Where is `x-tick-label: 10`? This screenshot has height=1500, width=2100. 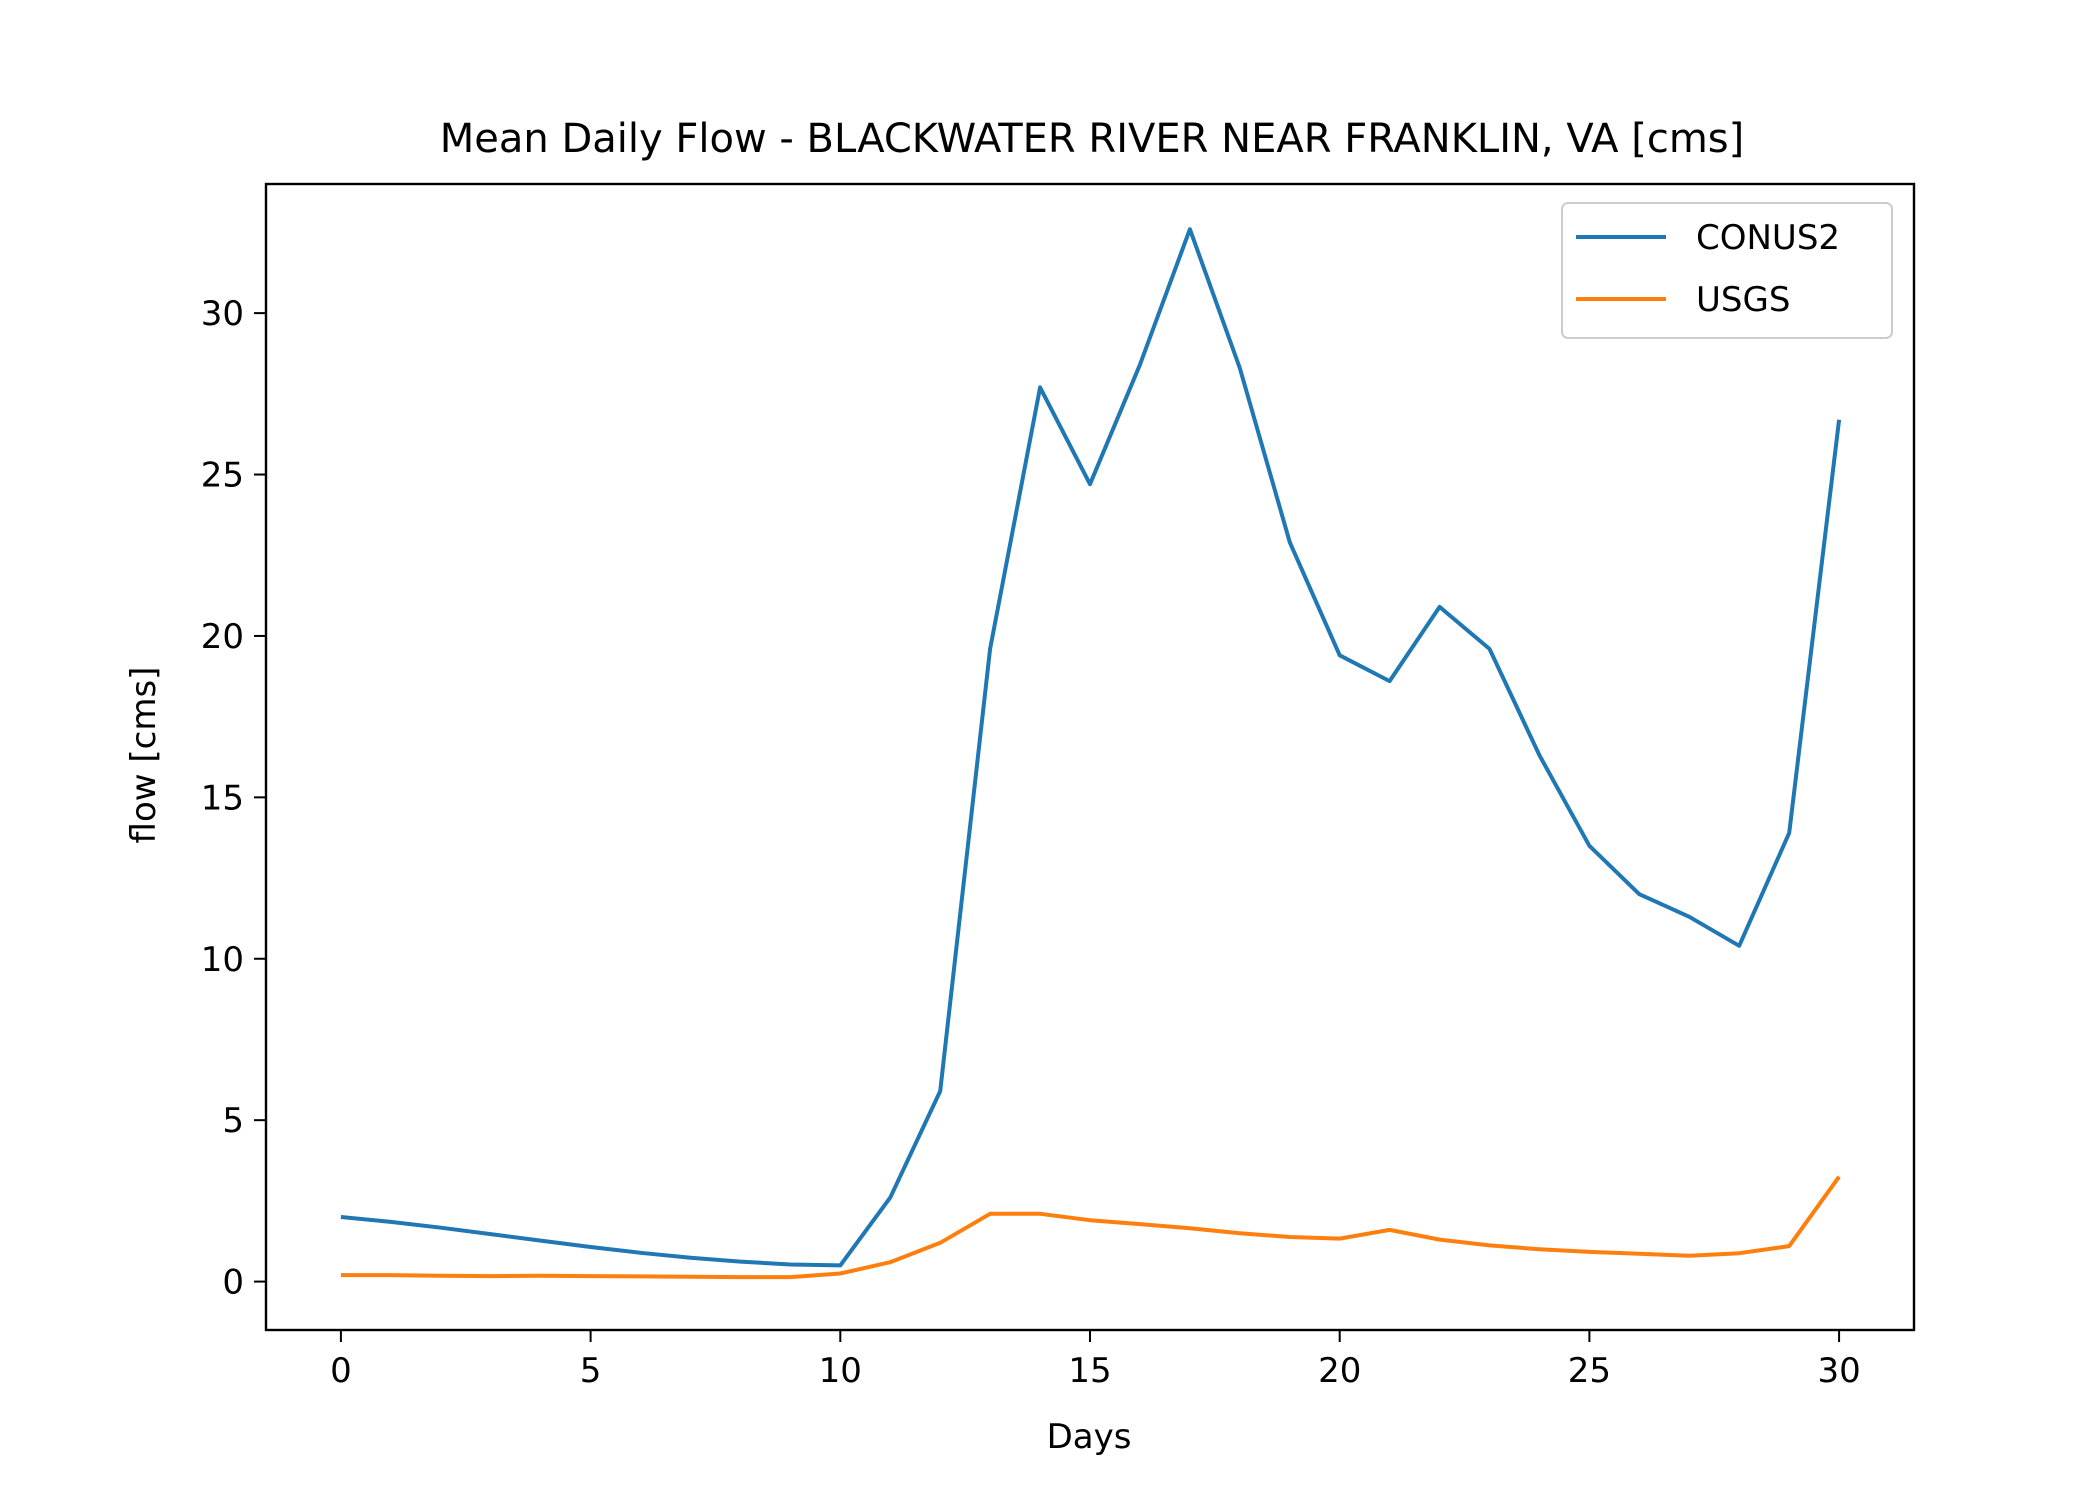
x-tick-label: 10 is located at coordinates (840, 1371).